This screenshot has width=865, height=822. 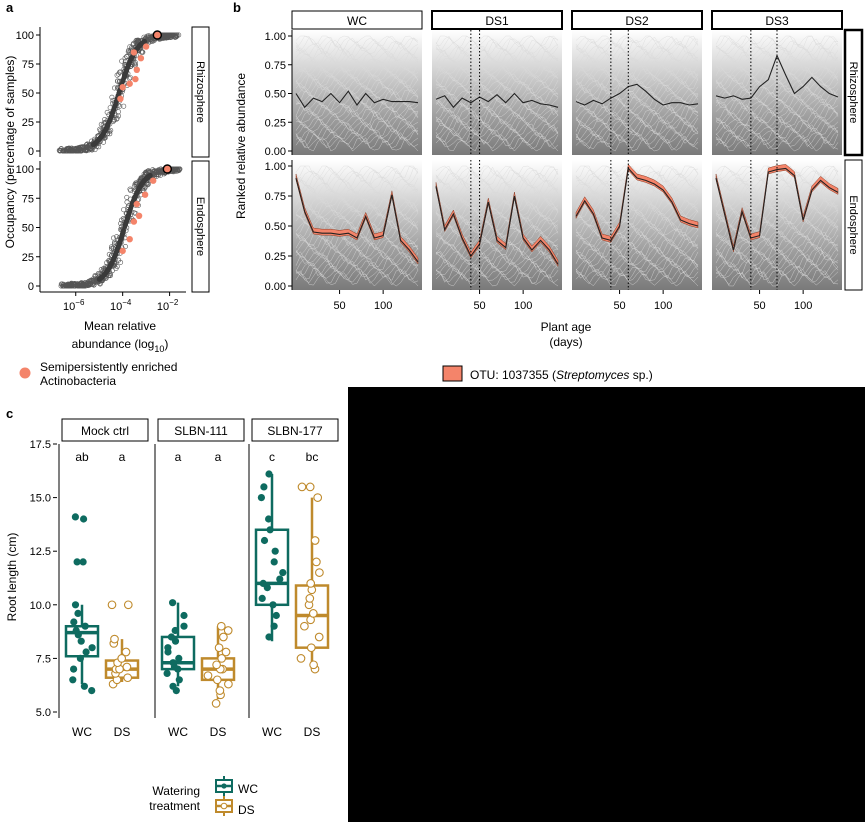 I want to click on panel-c-facet-mock-ctrl: Mock ctrl ab WC a DS, so click(x=103, y=578).